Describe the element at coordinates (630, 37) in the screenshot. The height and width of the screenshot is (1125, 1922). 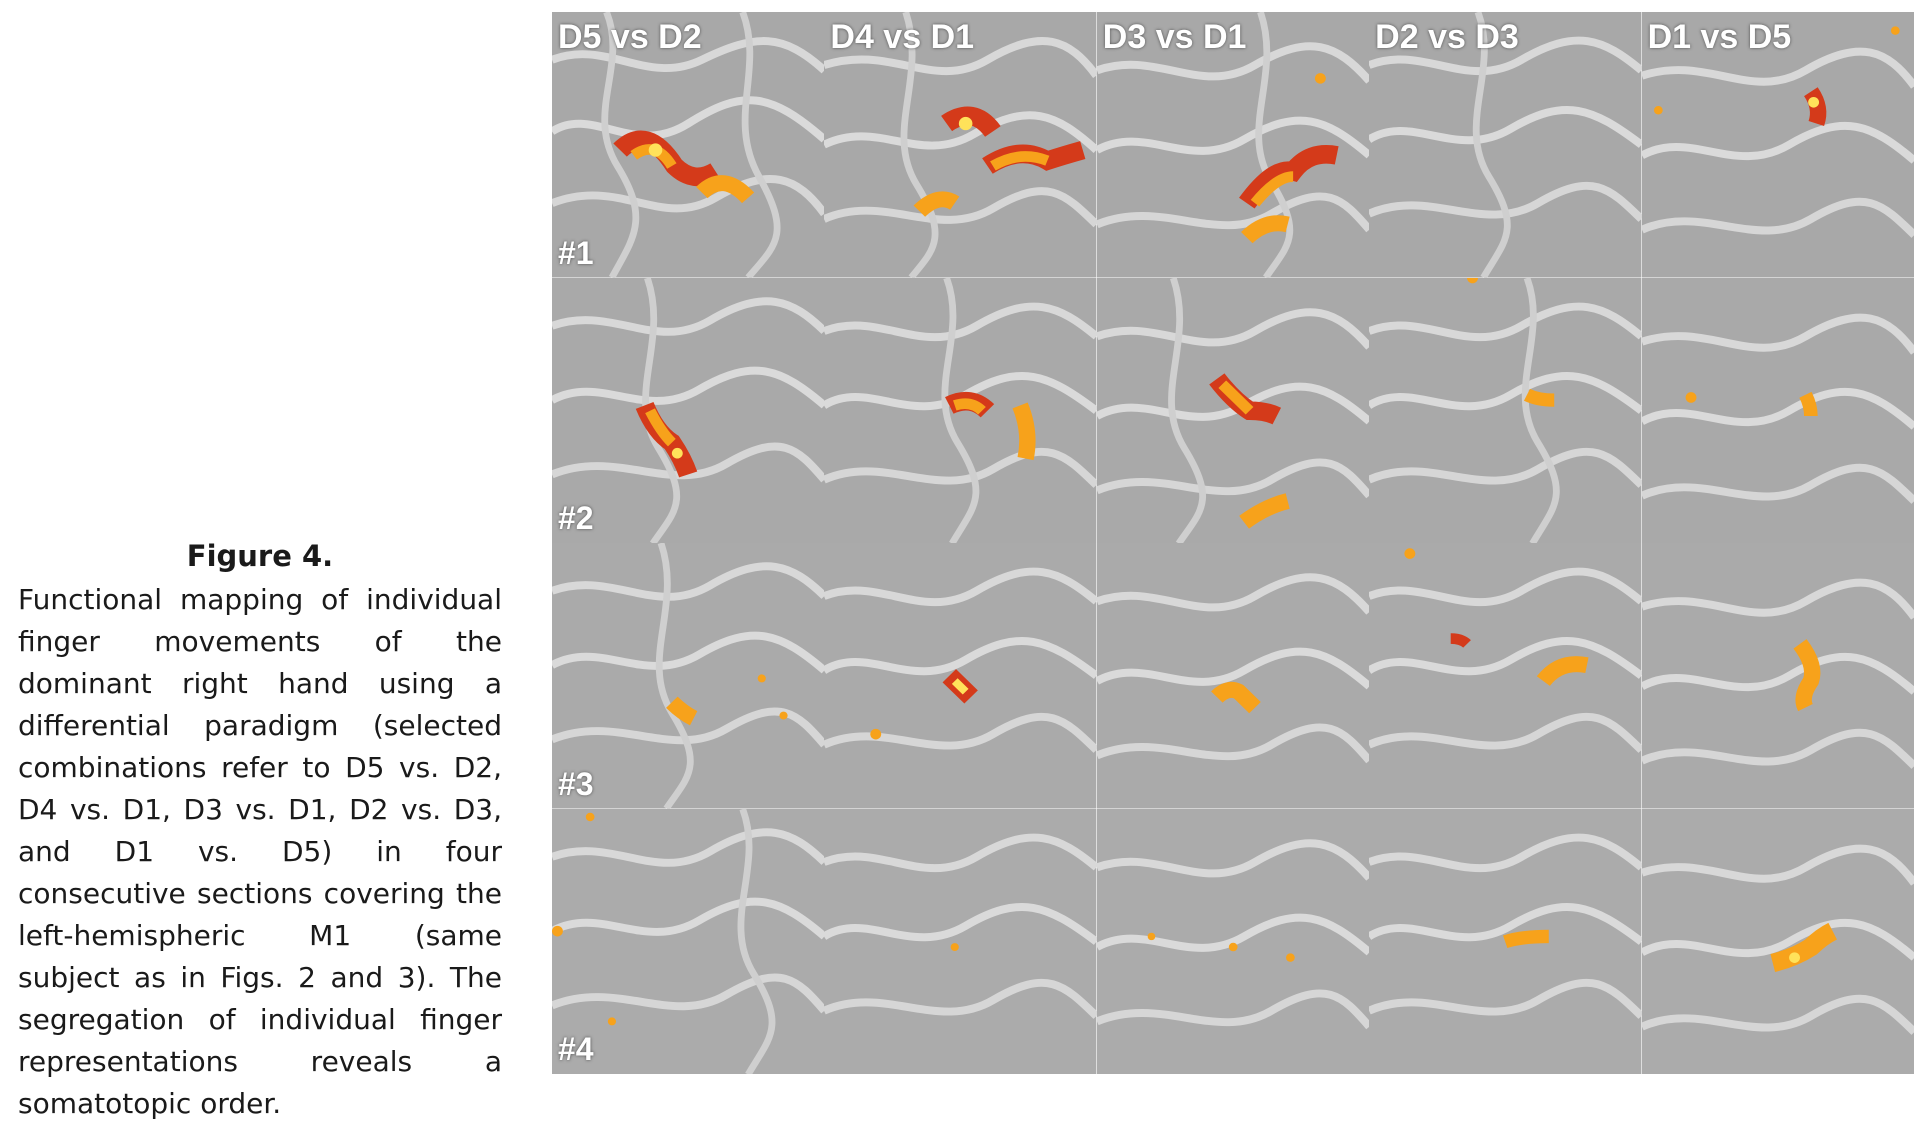
I see `column-label: D5 vs D2` at that location.